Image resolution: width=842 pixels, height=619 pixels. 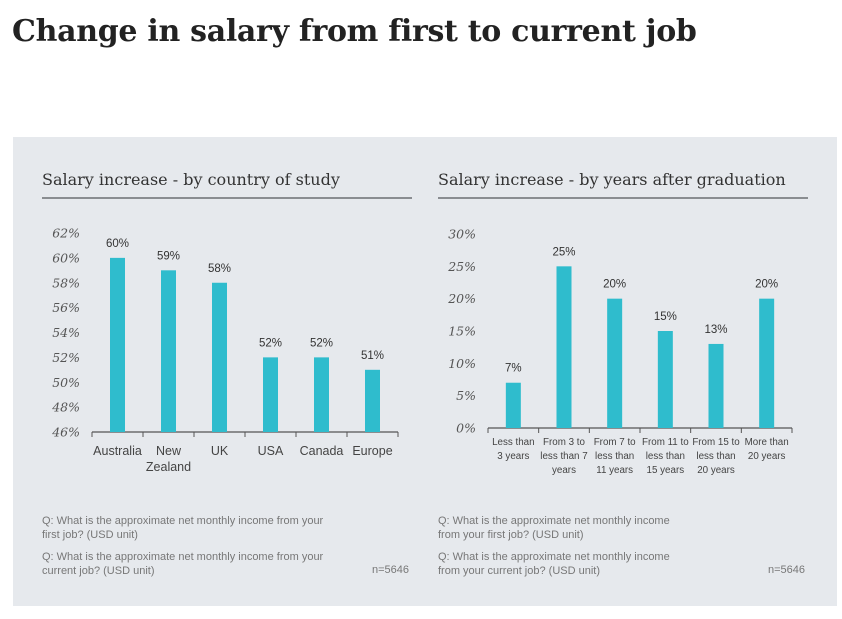 I want to click on country-category-label: Europe, so click(x=372, y=451).